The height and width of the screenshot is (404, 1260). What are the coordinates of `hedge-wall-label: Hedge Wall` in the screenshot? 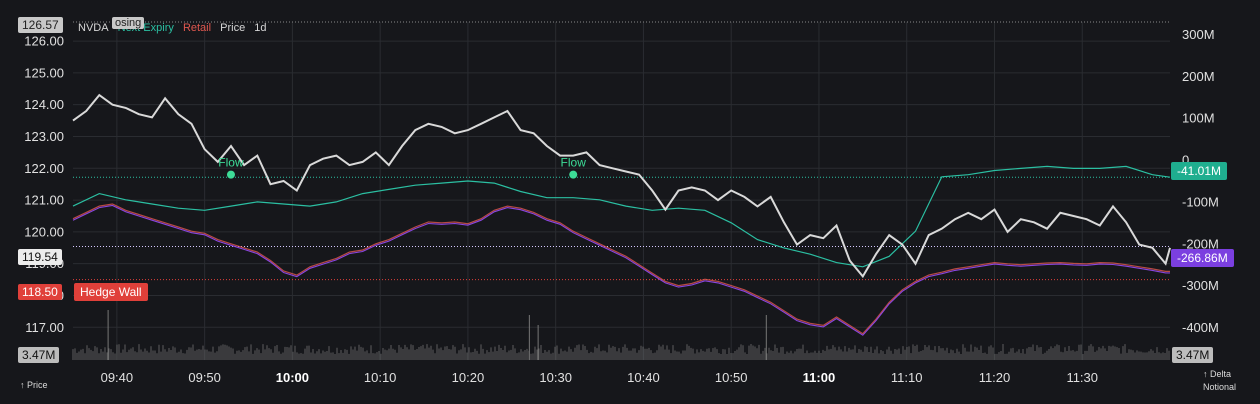 It's located at (111, 292).